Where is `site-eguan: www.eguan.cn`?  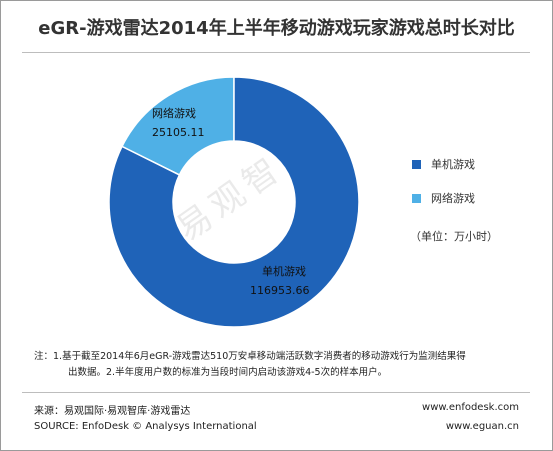
site-eguan: www.eguan.cn is located at coordinates (482, 426).